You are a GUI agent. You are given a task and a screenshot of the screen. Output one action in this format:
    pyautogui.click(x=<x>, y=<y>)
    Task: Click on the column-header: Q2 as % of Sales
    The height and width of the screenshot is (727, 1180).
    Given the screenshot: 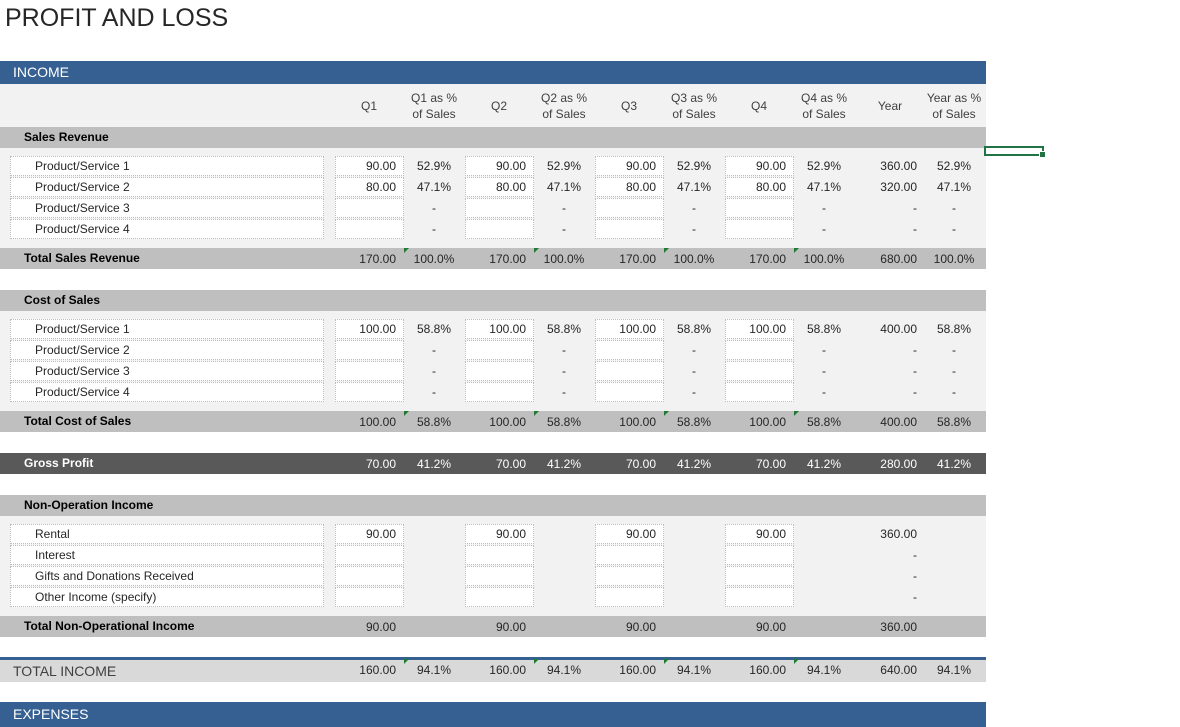 What is the action you would take?
    pyautogui.click(x=564, y=106)
    